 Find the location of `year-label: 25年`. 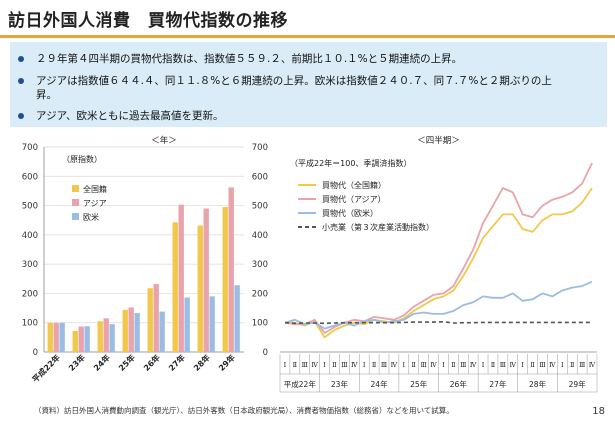

year-label: 25年 is located at coordinates (419, 384).